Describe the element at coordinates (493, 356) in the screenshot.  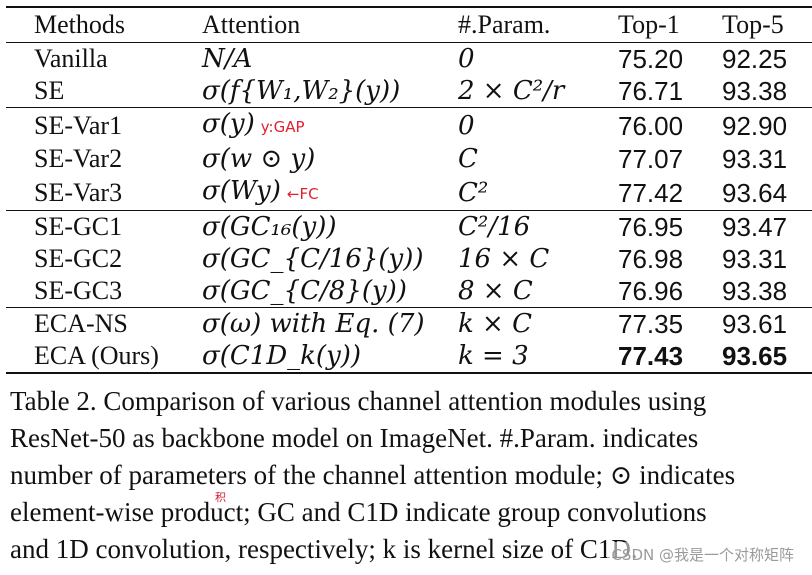
I see `cell-param-text: k = 3` at that location.